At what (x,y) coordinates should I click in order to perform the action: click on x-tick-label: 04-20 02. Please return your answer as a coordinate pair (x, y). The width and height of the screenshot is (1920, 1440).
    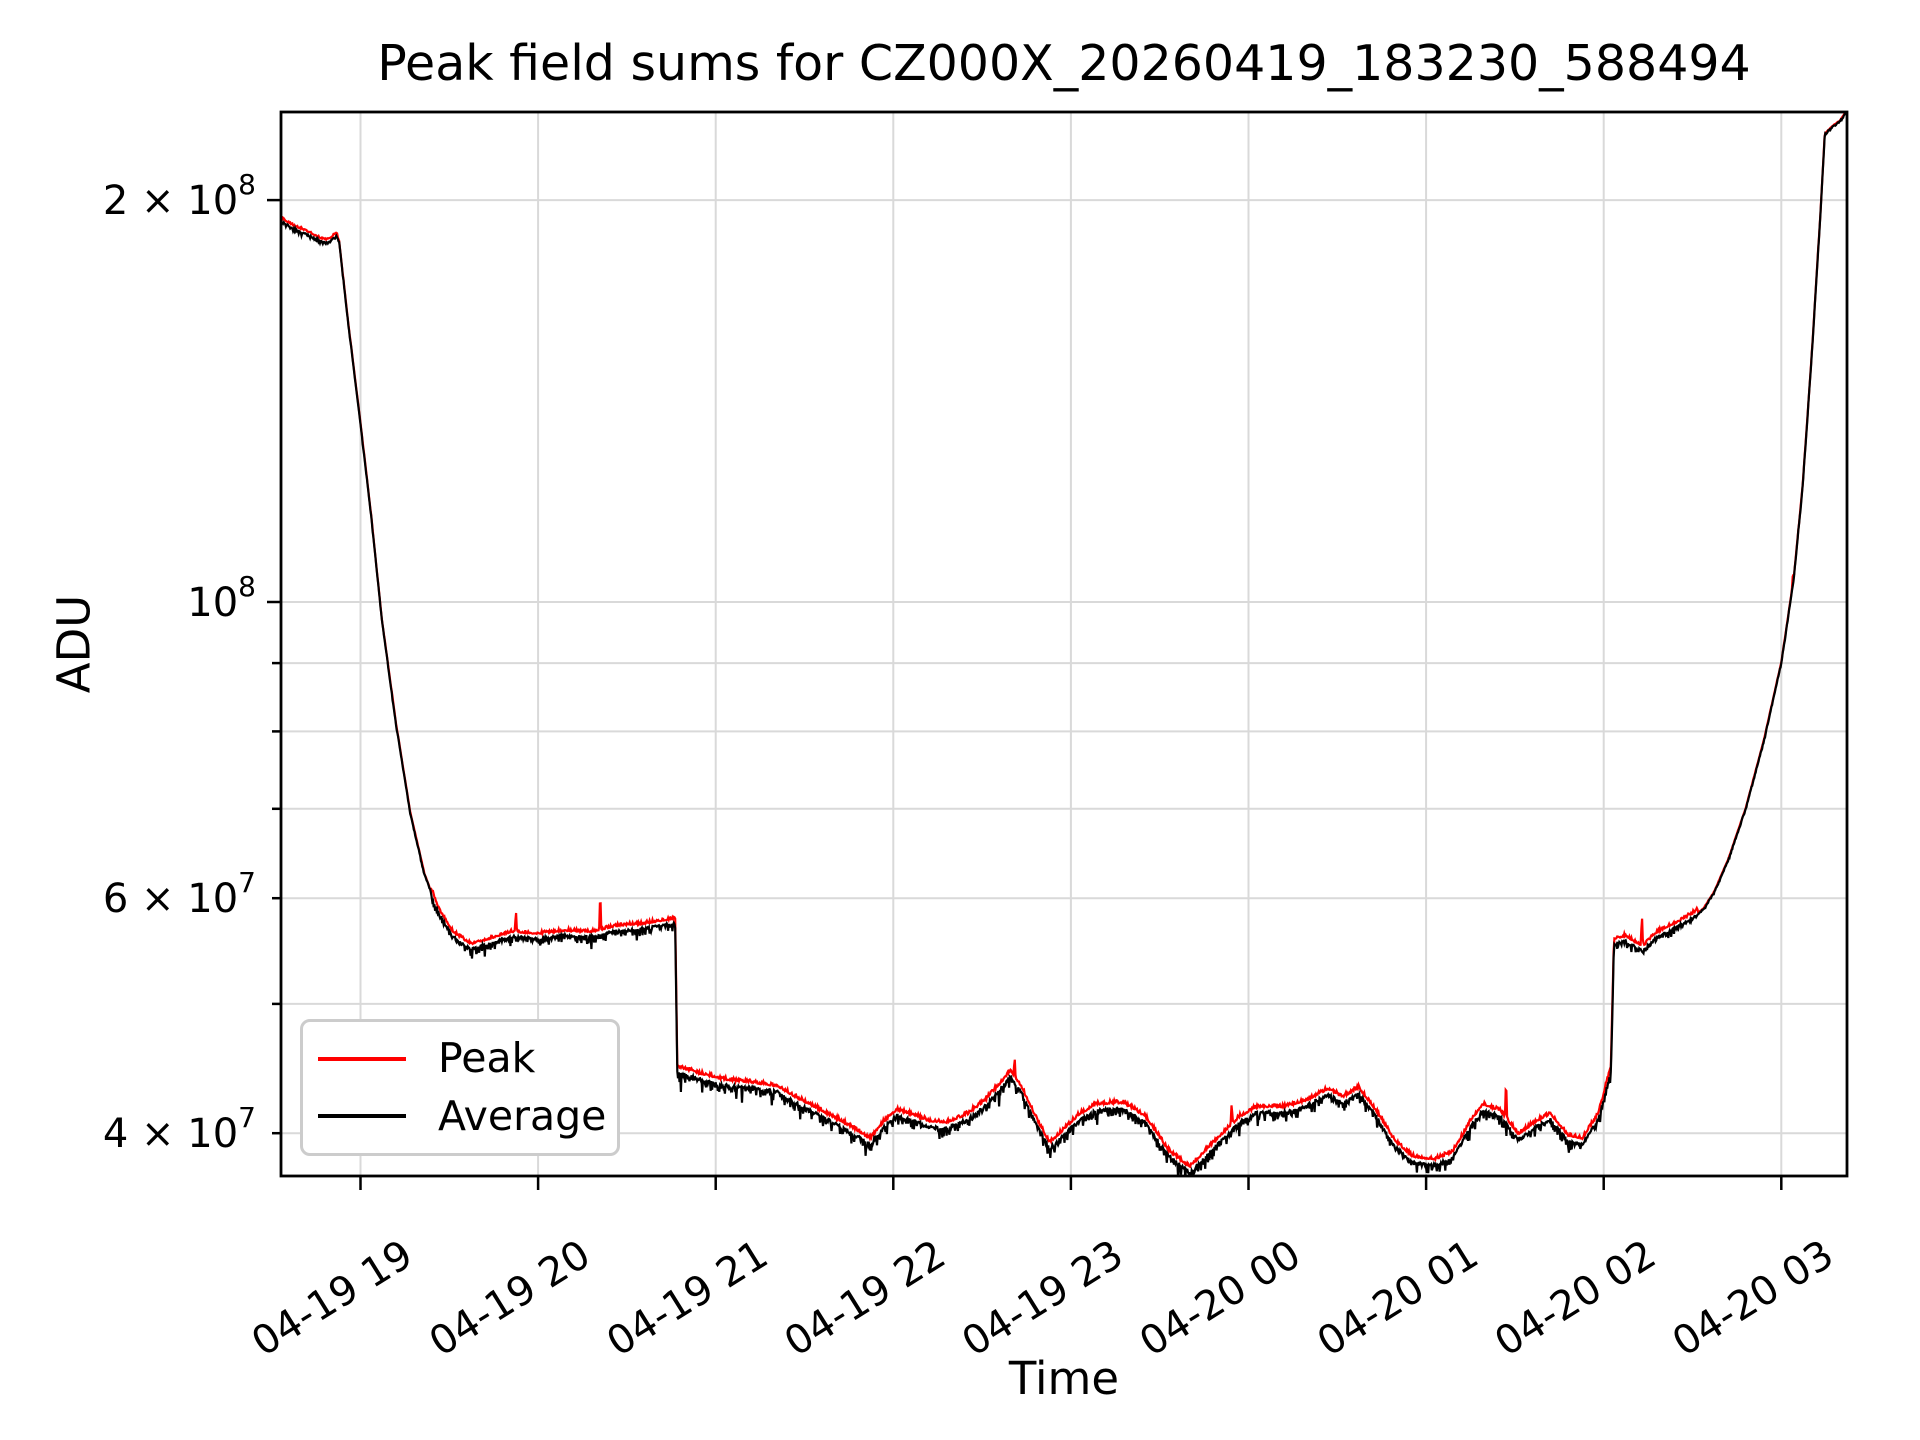
    Looking at the image, I should click on (1575, 1298).